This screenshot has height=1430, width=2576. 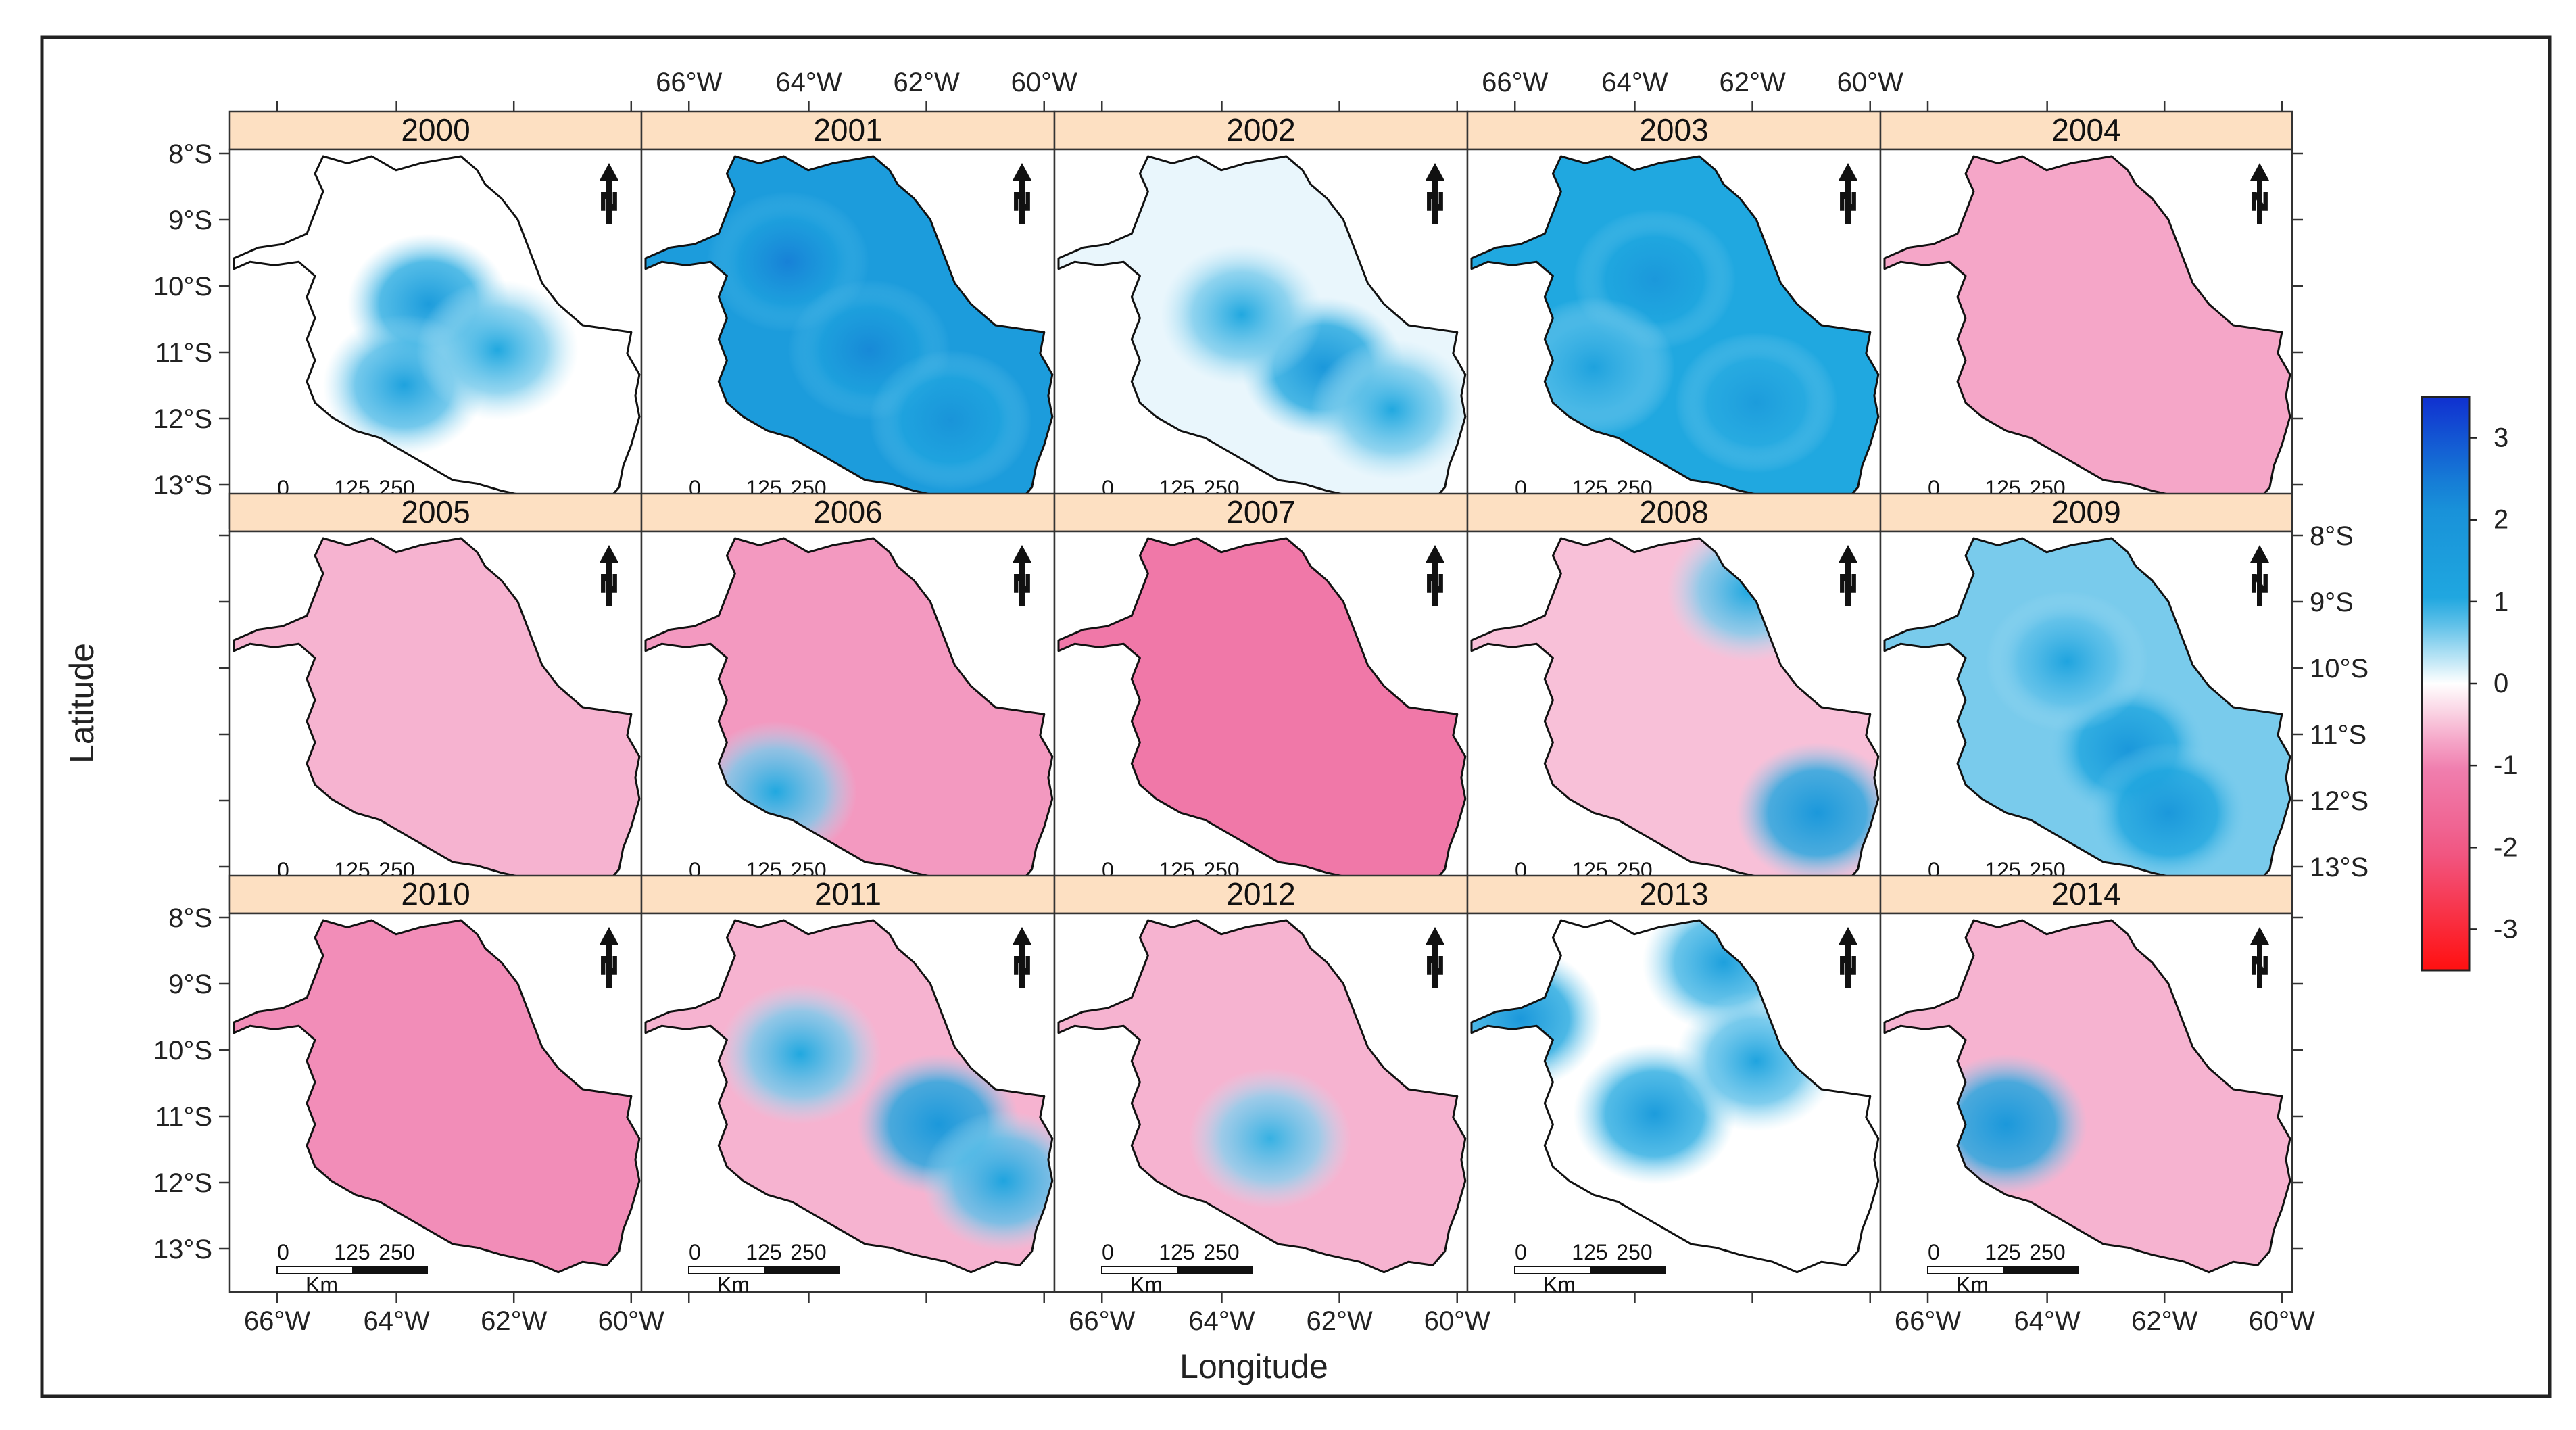 I want to click on strip-2005, so click(x=436, y=512).